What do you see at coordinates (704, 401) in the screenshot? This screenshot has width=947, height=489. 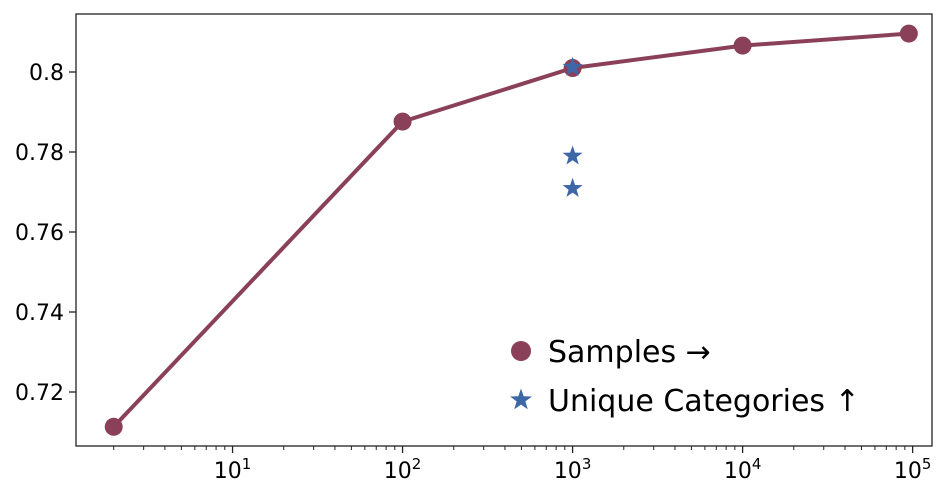 I see `legend-label: Unique Categories ↑` at bounding box center [704, 401].